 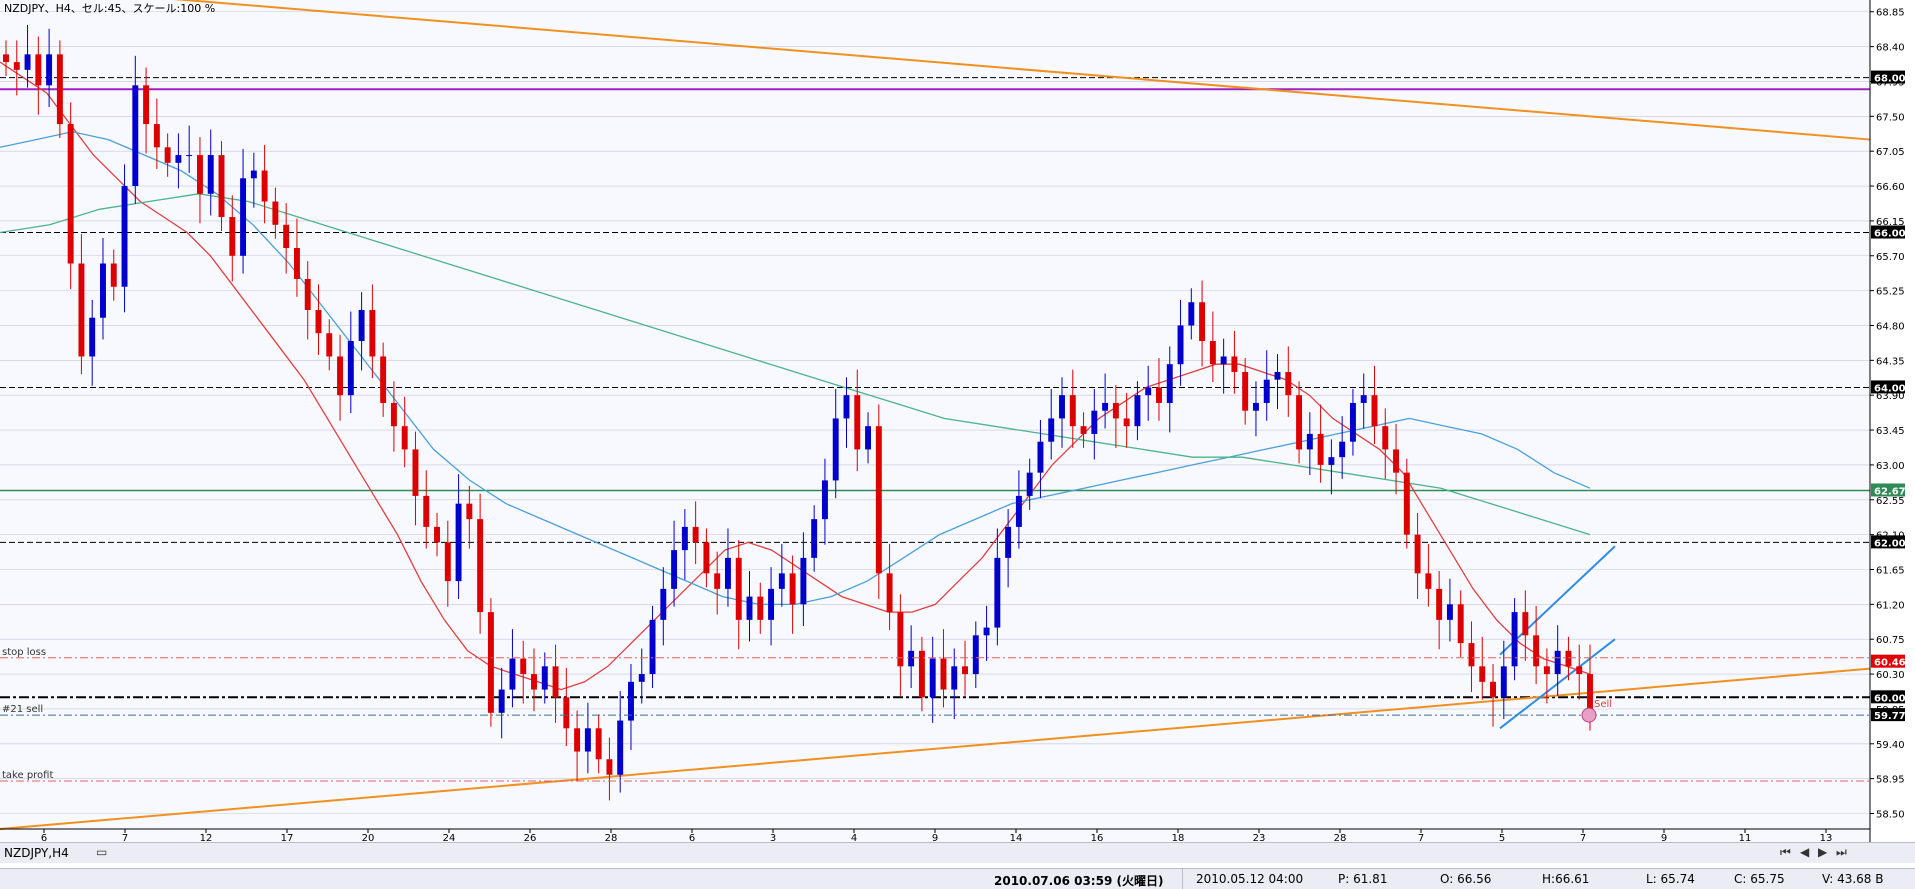 I want to click on scroll-first-icon: ⏮, so click(x=1785, y=852).